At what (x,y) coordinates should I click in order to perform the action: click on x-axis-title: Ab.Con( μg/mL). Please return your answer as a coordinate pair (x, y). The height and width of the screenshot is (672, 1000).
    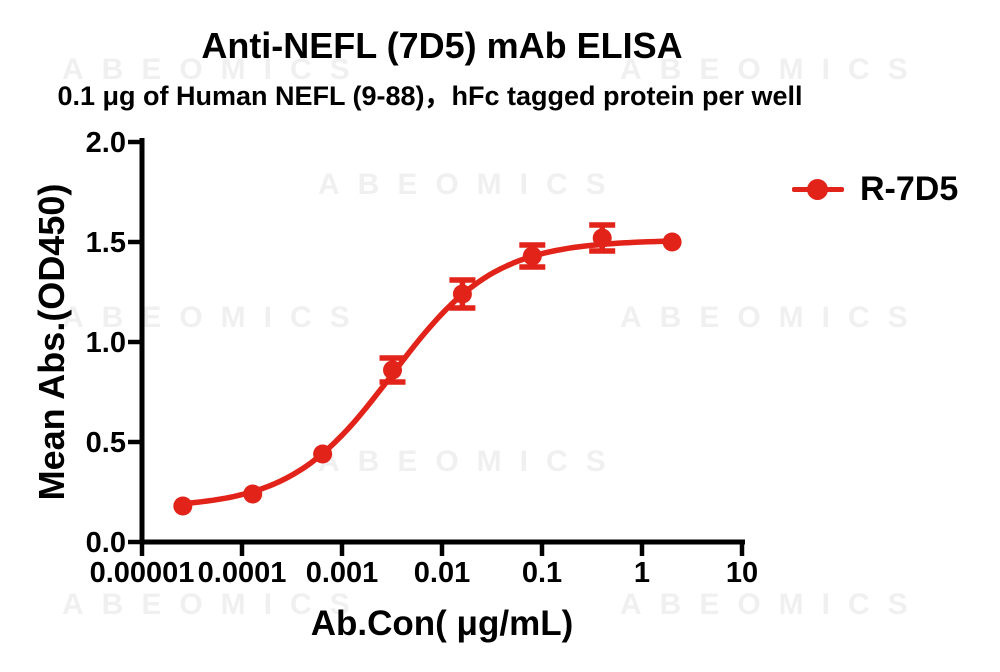
    Looking at the image, I should click on (442, 623).